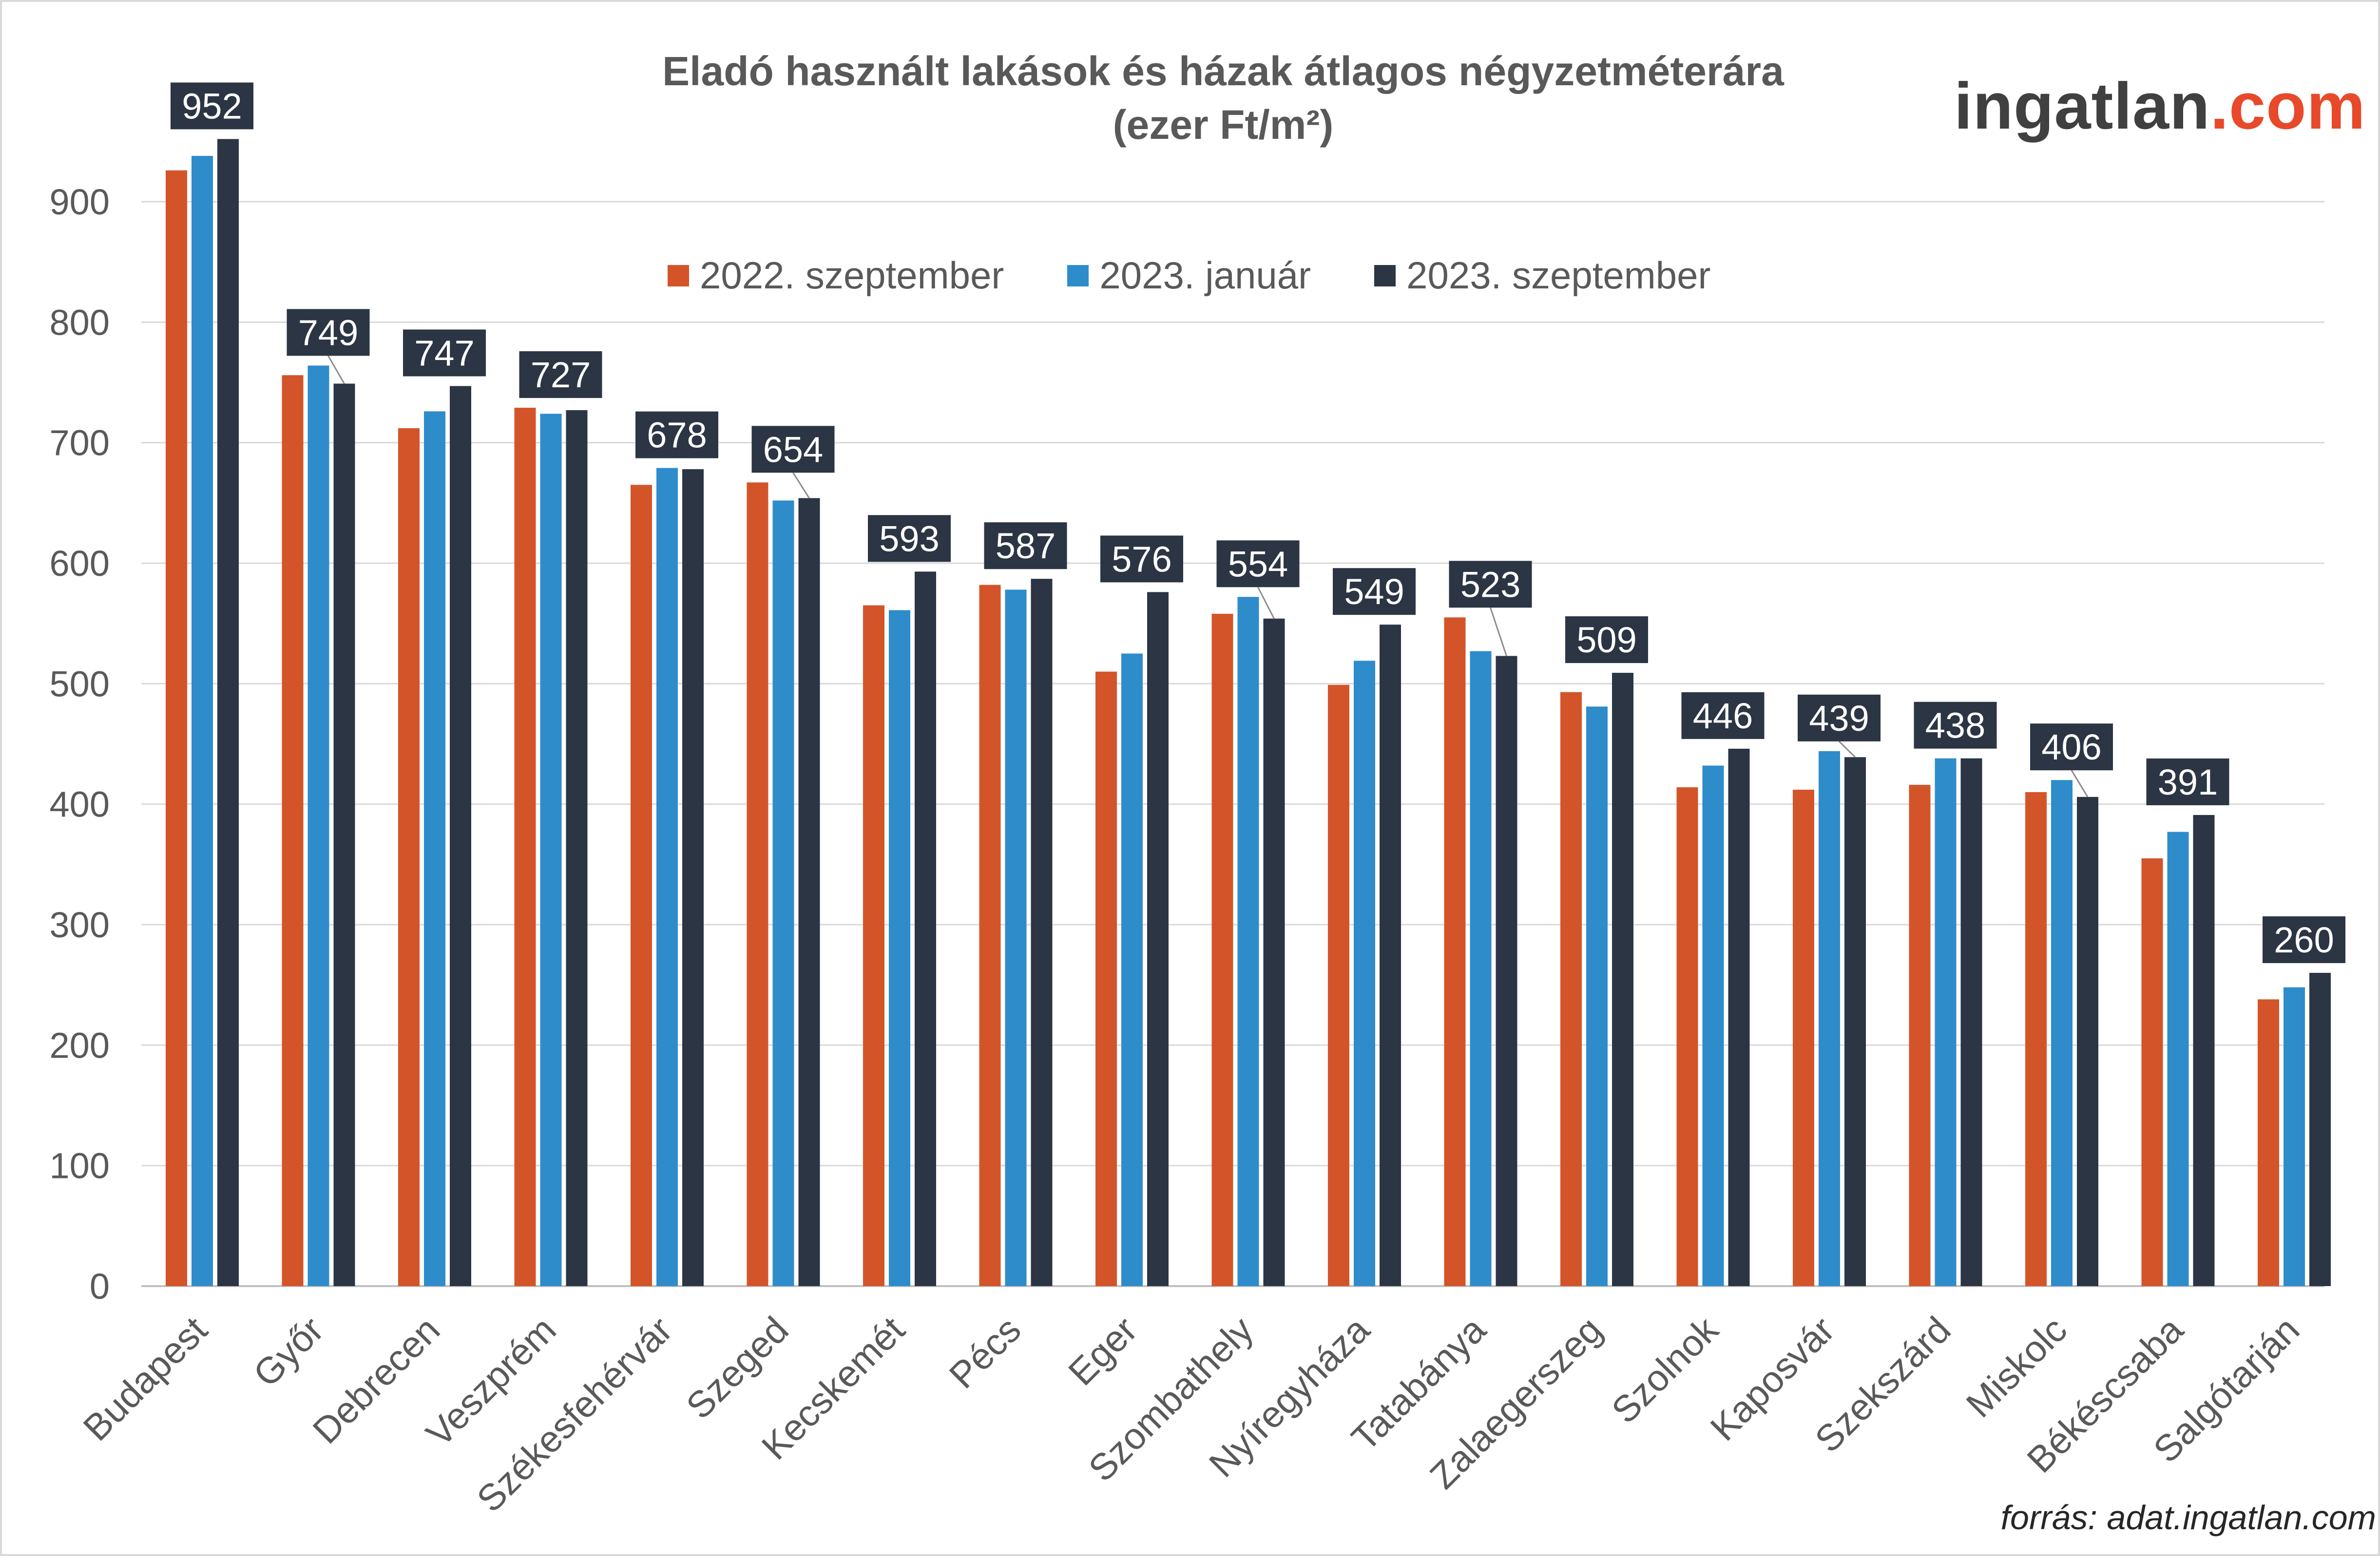  What do you see at coordinates (80, 804) in the screenshot?
I see `y-tick-label-400: 400` at bounding box center [80, 804].